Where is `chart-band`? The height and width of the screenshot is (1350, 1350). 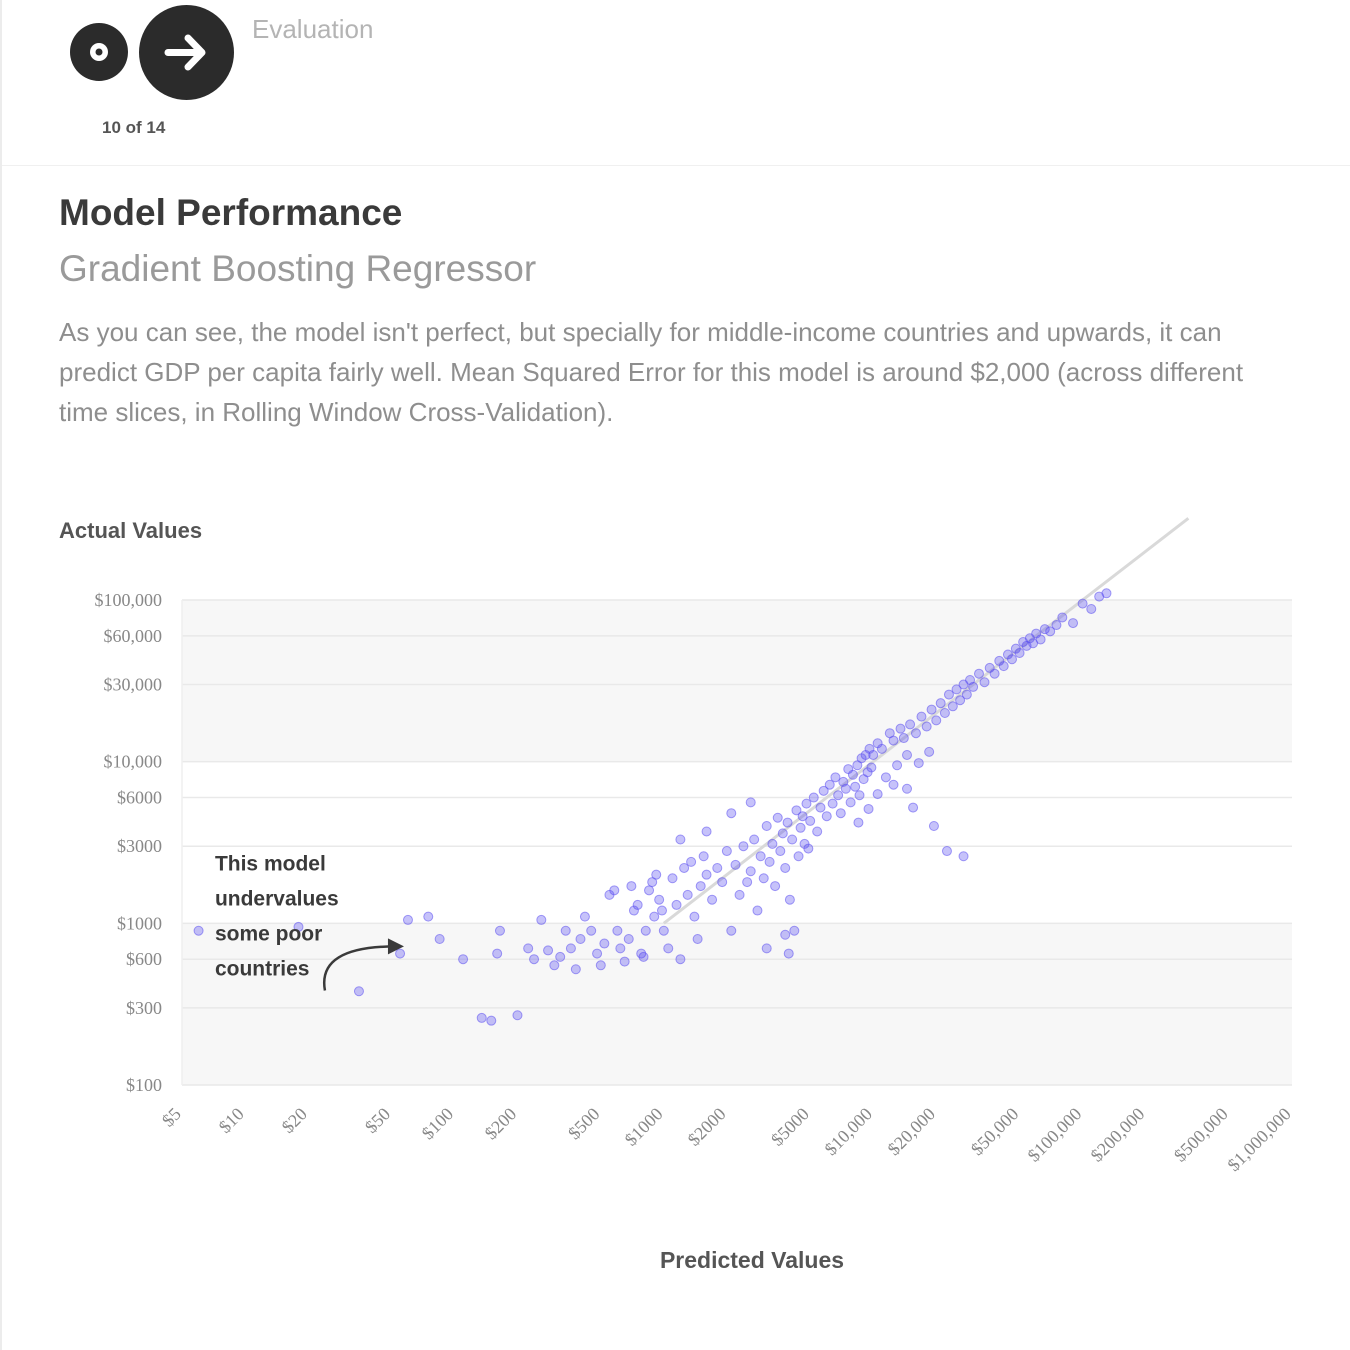
chart-band is located at coordinates (737, 681).